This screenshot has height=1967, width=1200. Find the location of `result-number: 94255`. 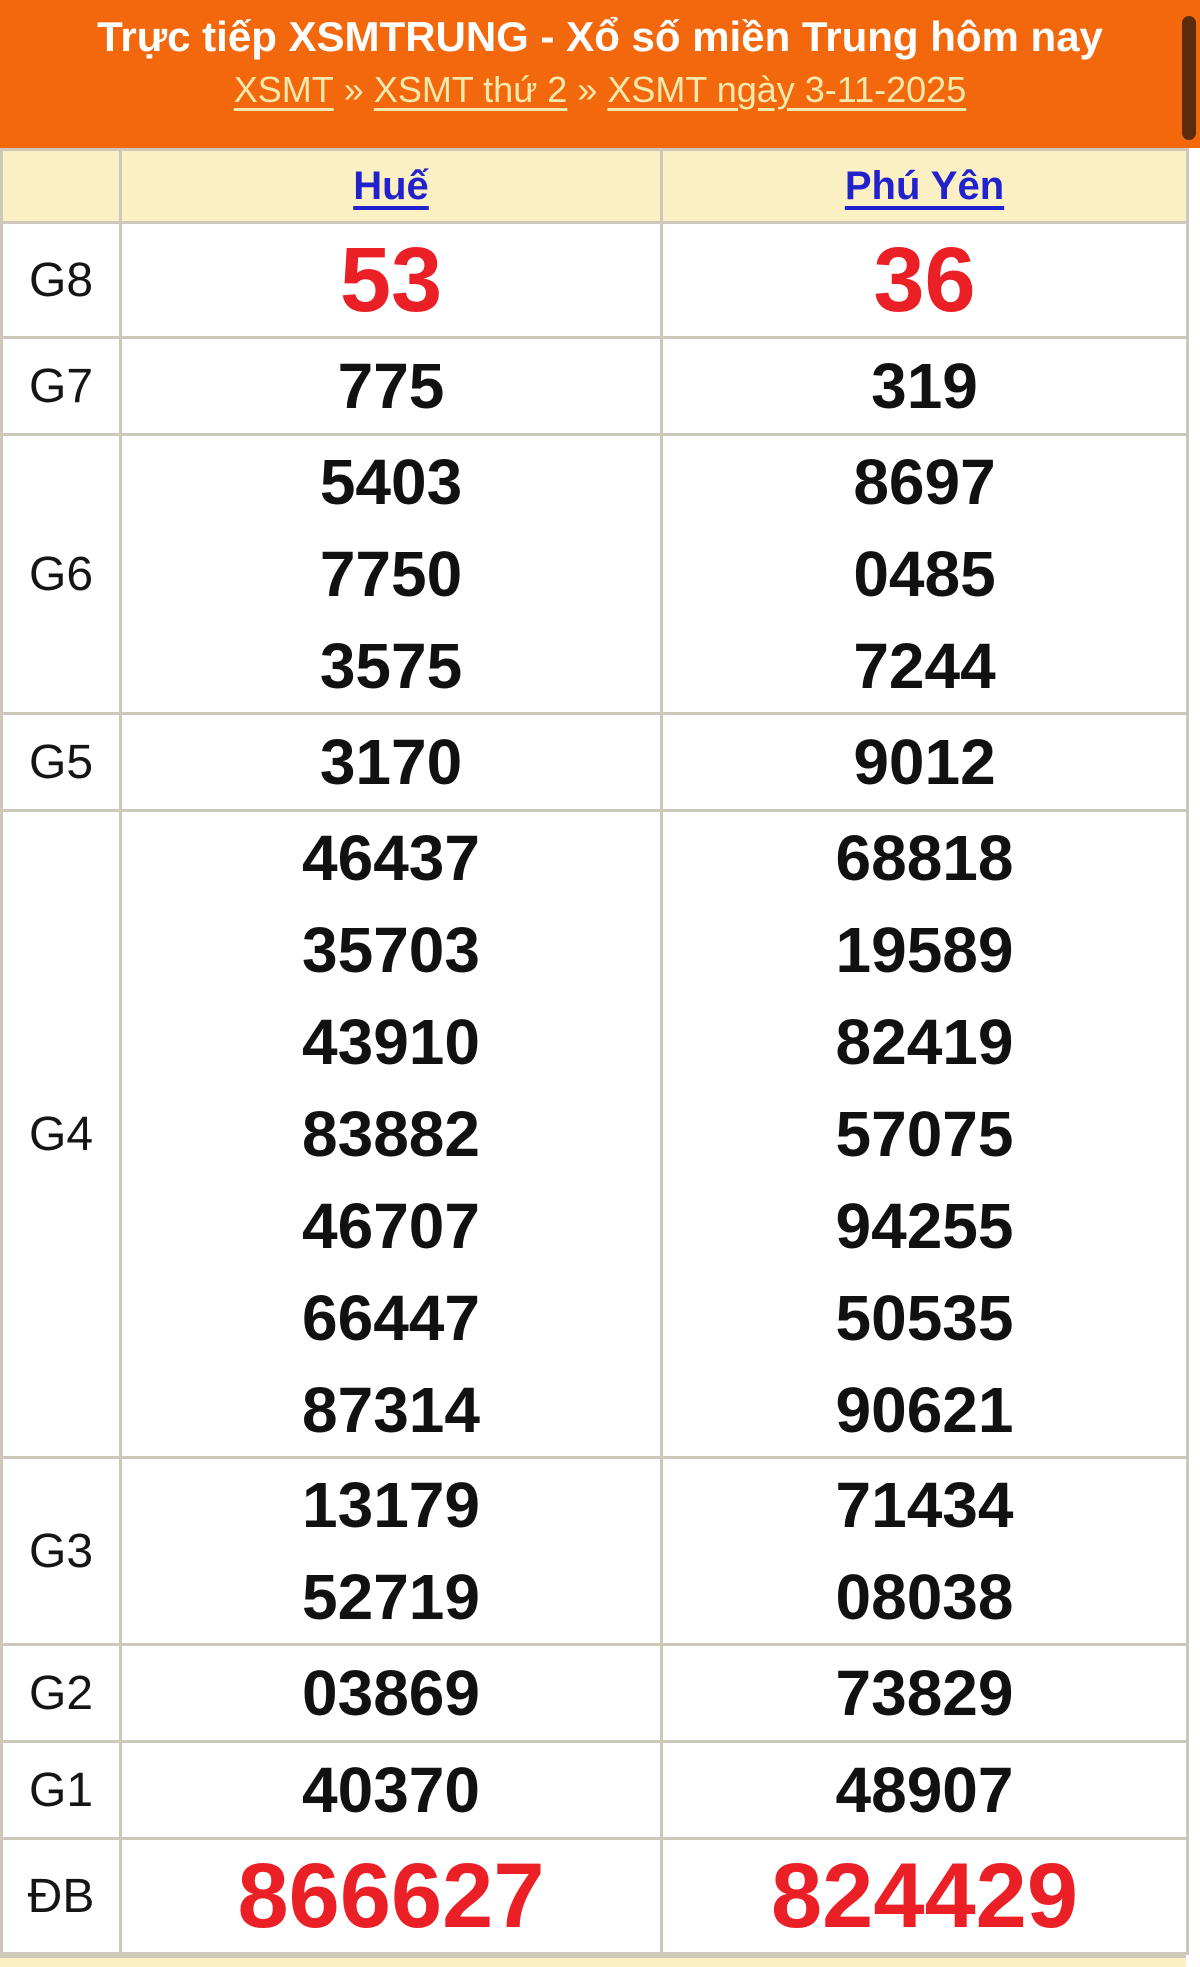

result-number: 94255 is located at coordinates (924, 1226).